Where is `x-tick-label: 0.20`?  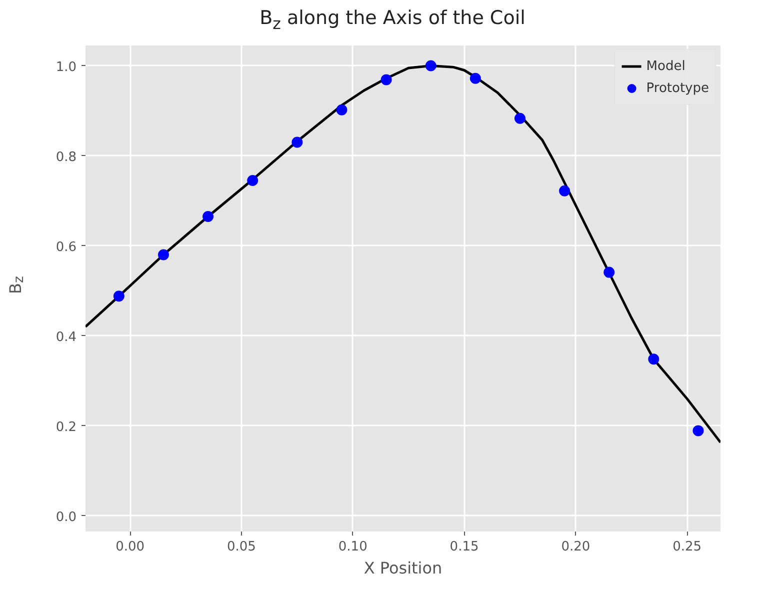
x-tick-label: 0.20 is located at coordinates (575, 547).